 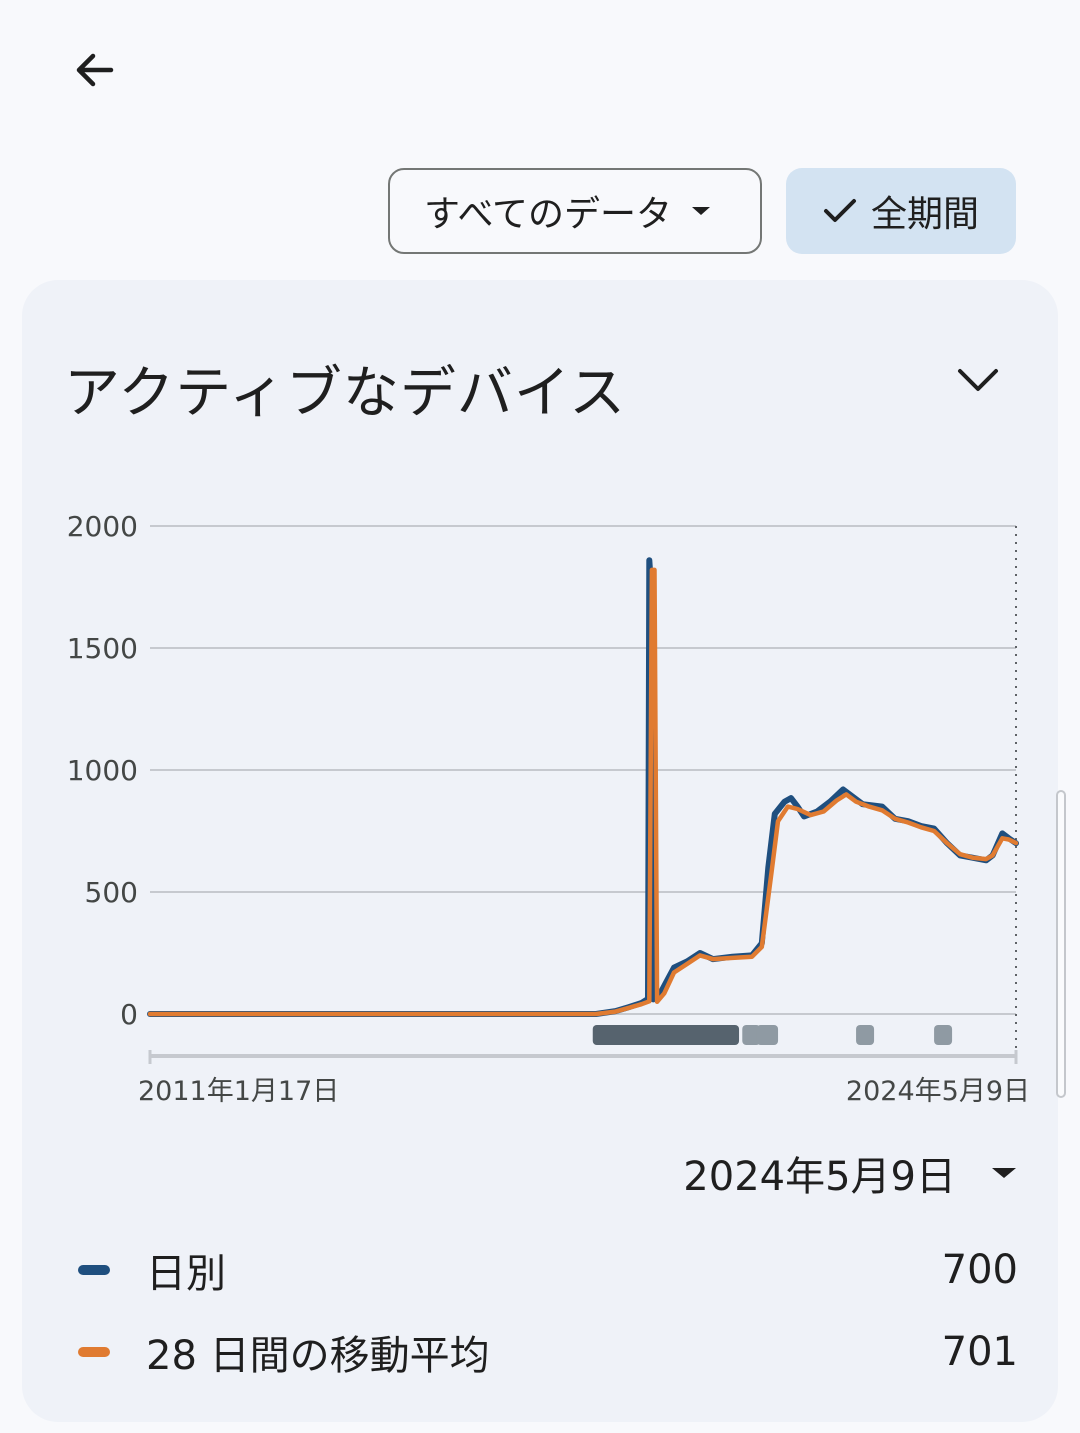 I want to click on y-tick-label-2000: 2000, so click(x=102, y=526).